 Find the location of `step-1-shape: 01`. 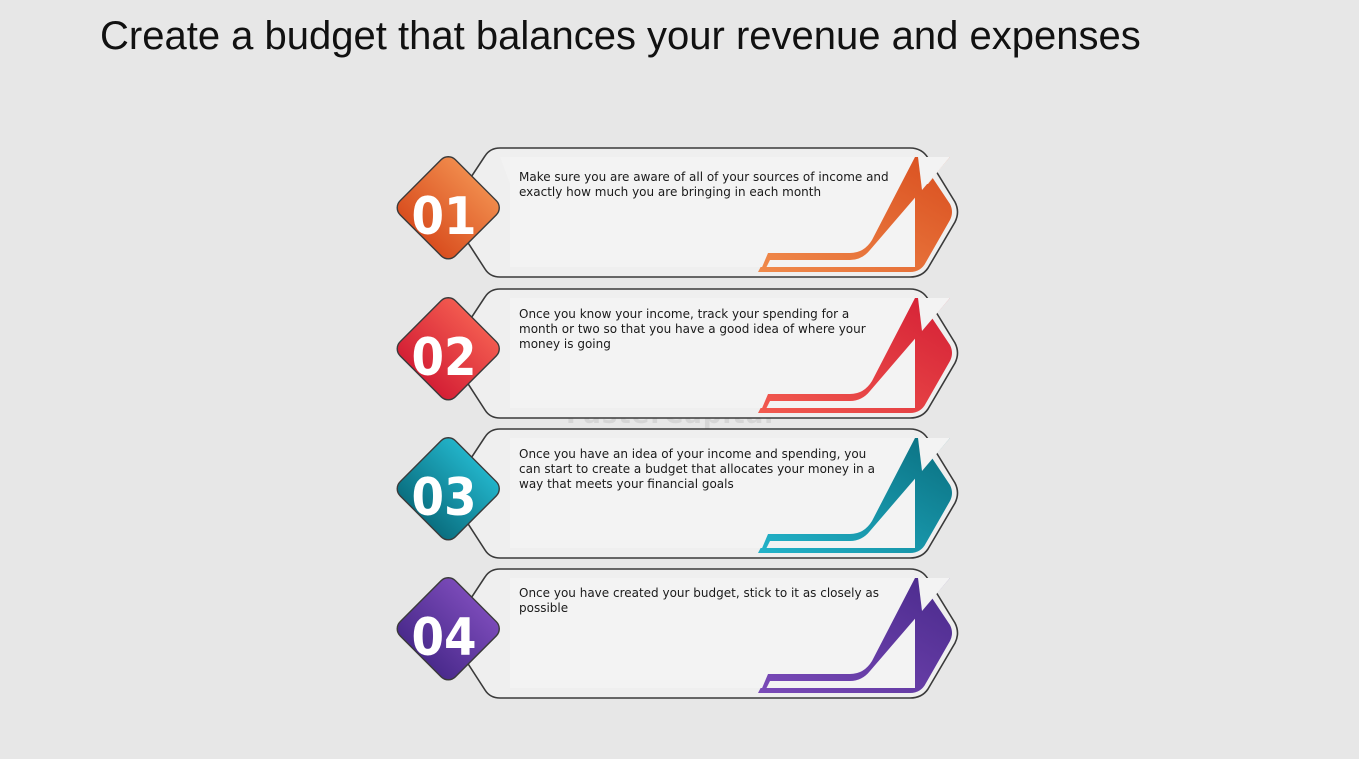

step-1-shape: 01 is located at coordinates (680, 210).